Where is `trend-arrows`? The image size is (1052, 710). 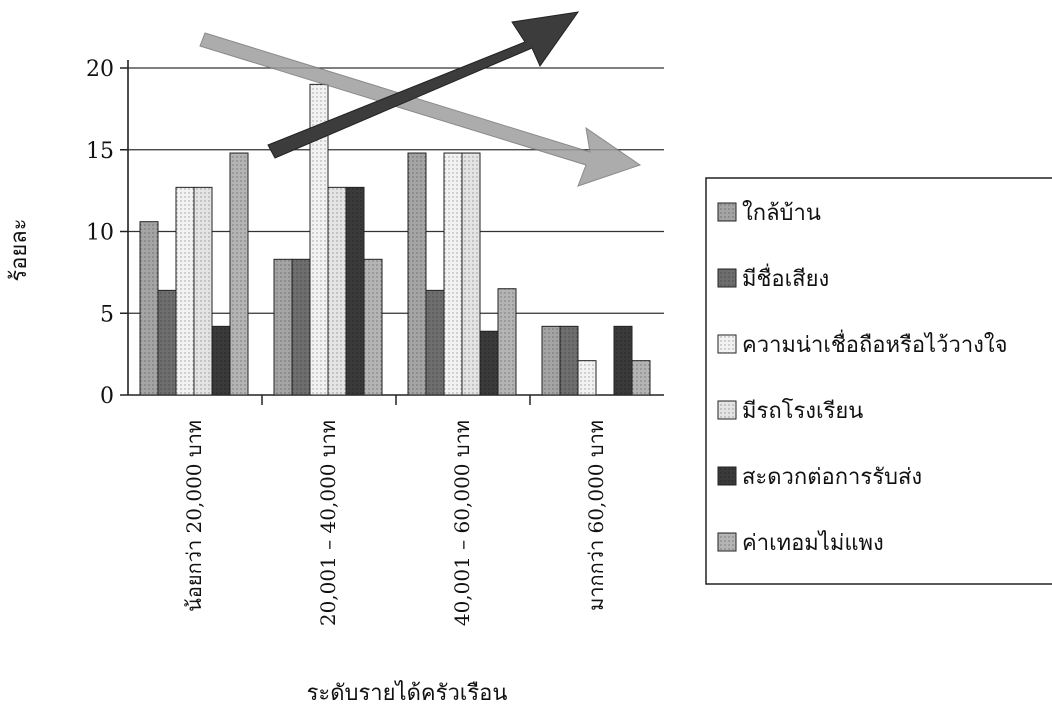 trend-arrows is located at coordinates (420, 99).